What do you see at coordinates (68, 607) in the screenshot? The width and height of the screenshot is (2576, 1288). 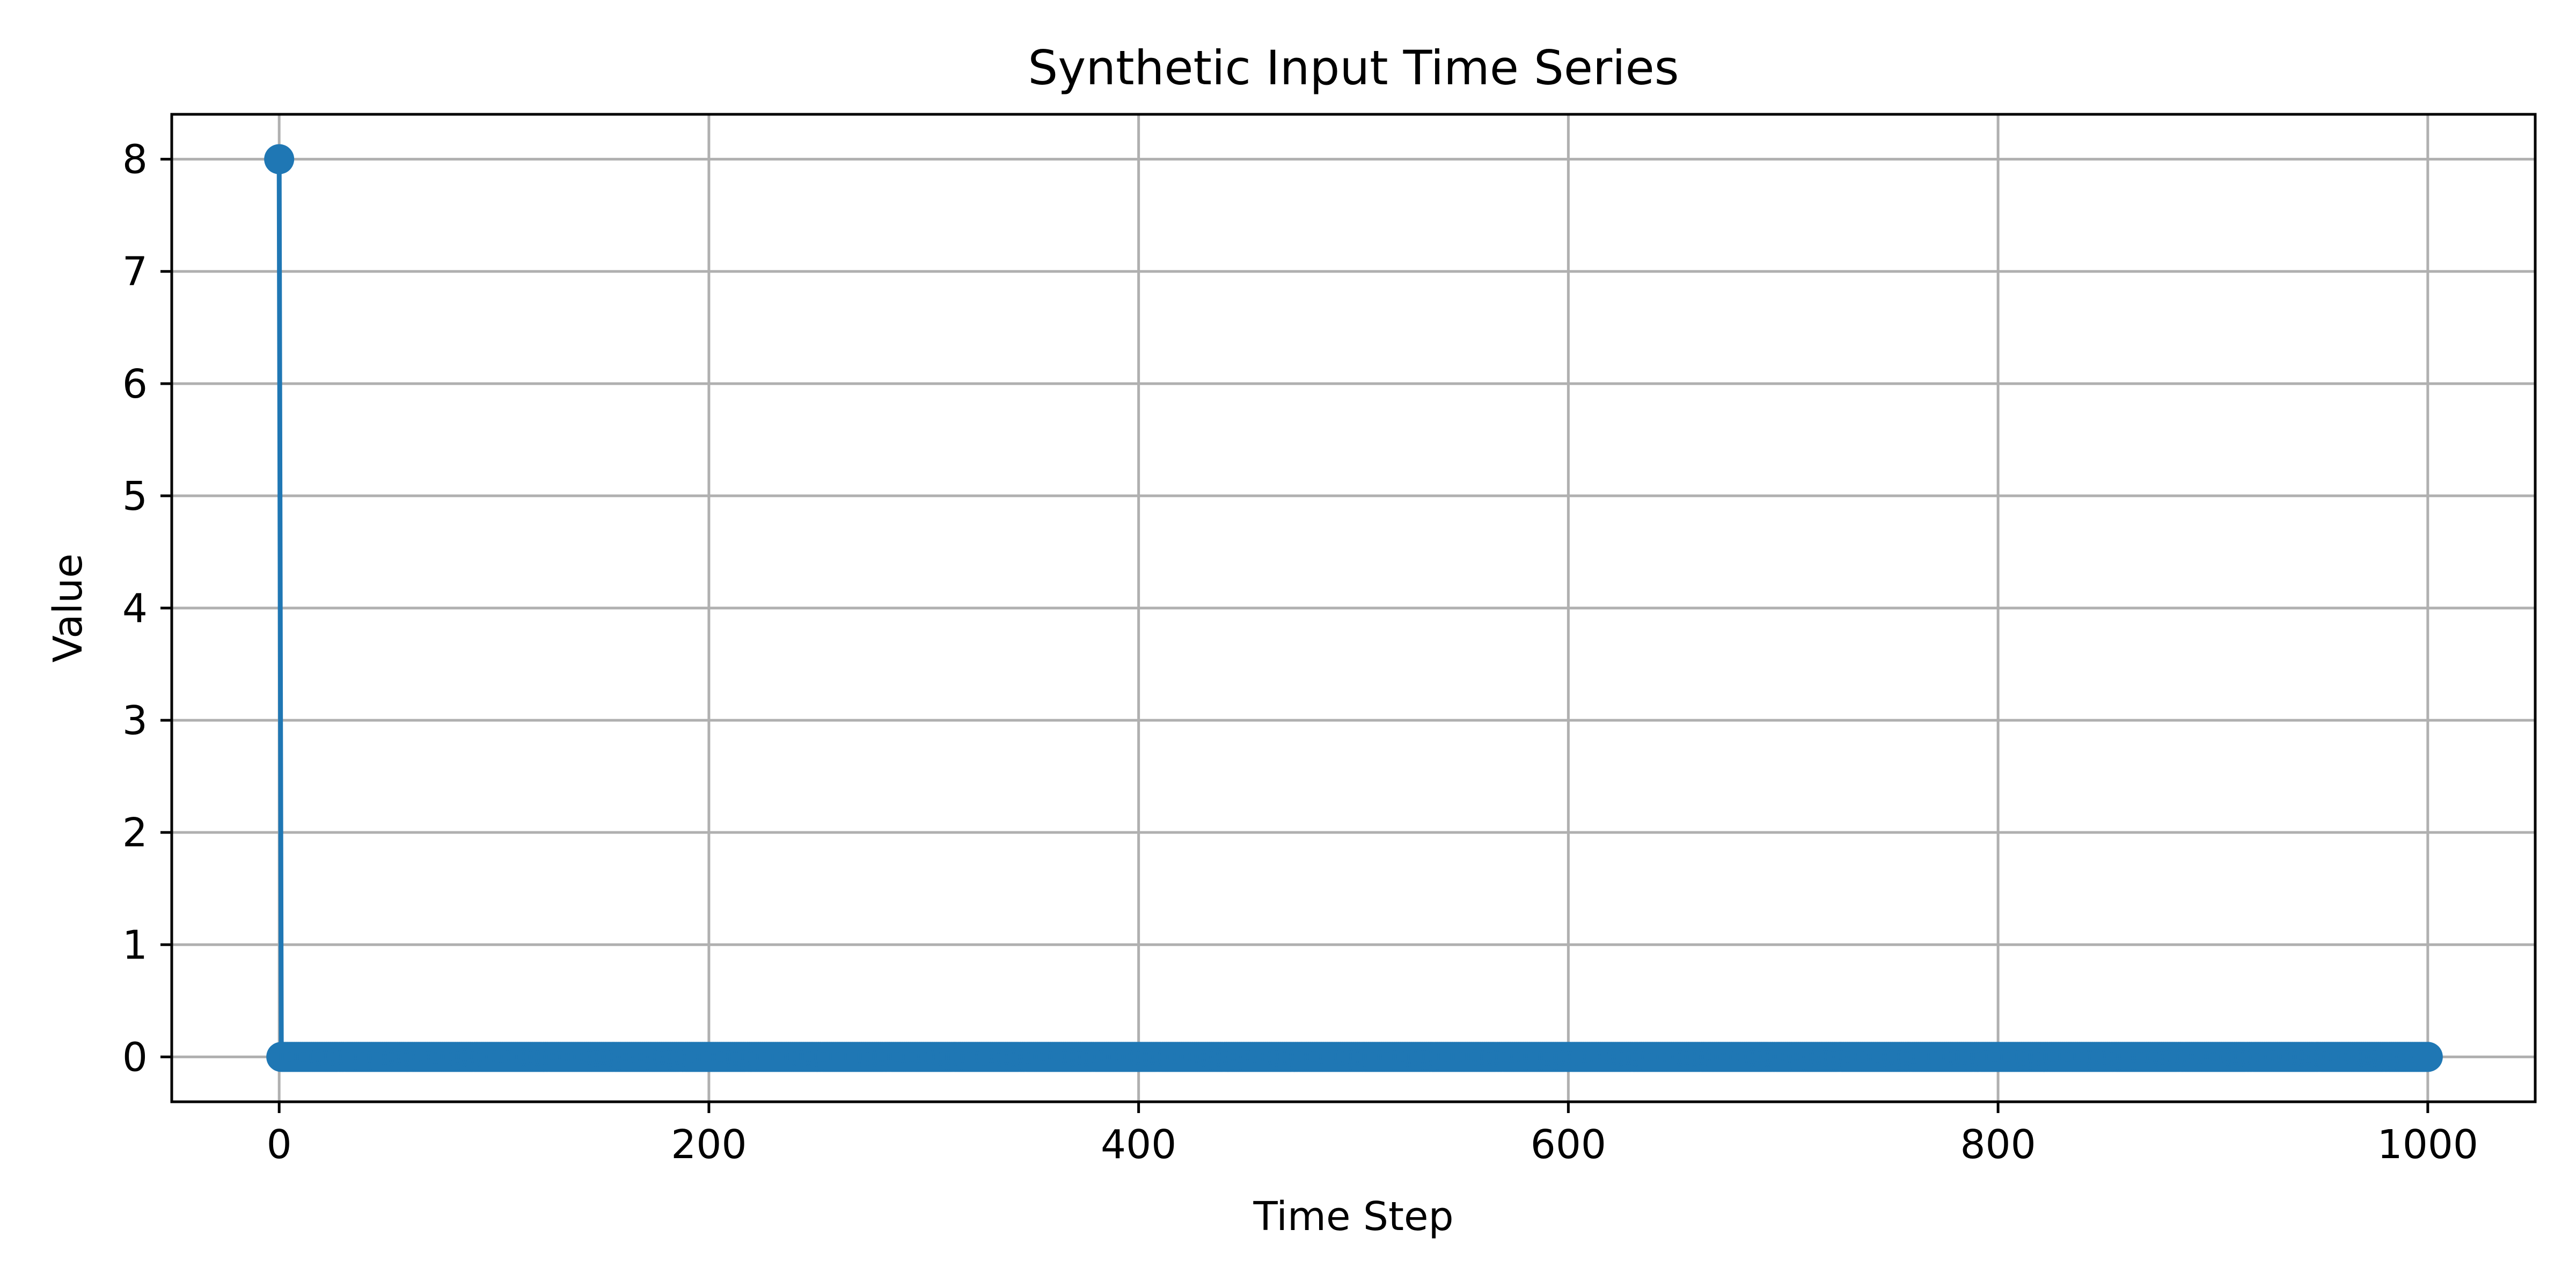 I see `y-axis-label: Value` at bounding box center [68, 607].